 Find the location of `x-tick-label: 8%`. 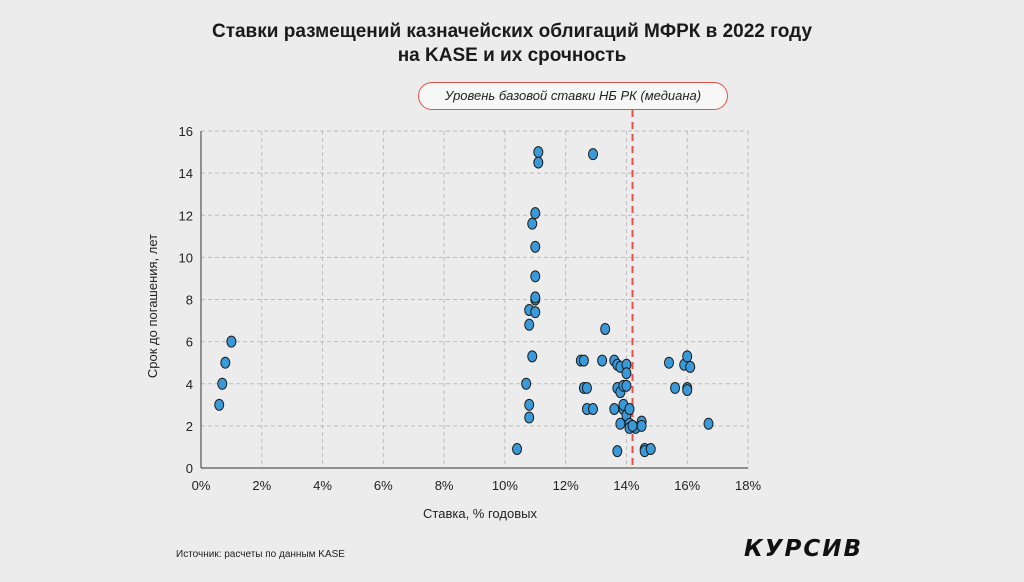

x-tick-label: 8% is located at coordinates (444, 485).